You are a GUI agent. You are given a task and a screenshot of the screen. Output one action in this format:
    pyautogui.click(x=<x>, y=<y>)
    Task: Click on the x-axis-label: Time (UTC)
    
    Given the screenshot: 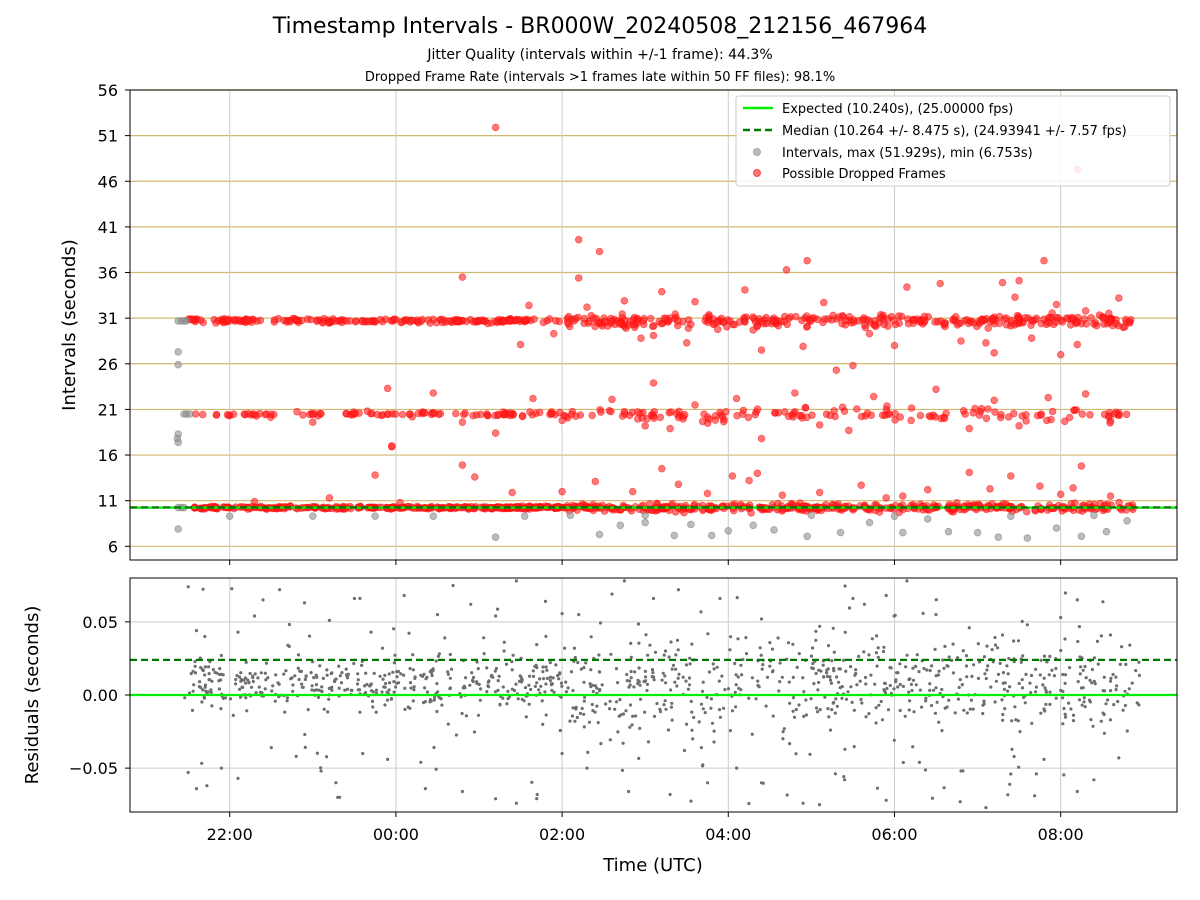 What is the action you would take?
    pyautogui.click(x=652, y=865)
    